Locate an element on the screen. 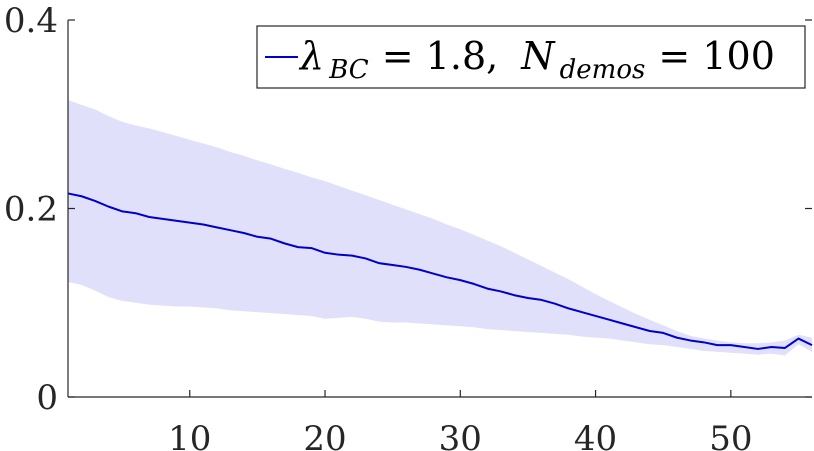 This screenshot has width=814, height=451. x-tick-label: 20 is located at coordinates (324, 435).